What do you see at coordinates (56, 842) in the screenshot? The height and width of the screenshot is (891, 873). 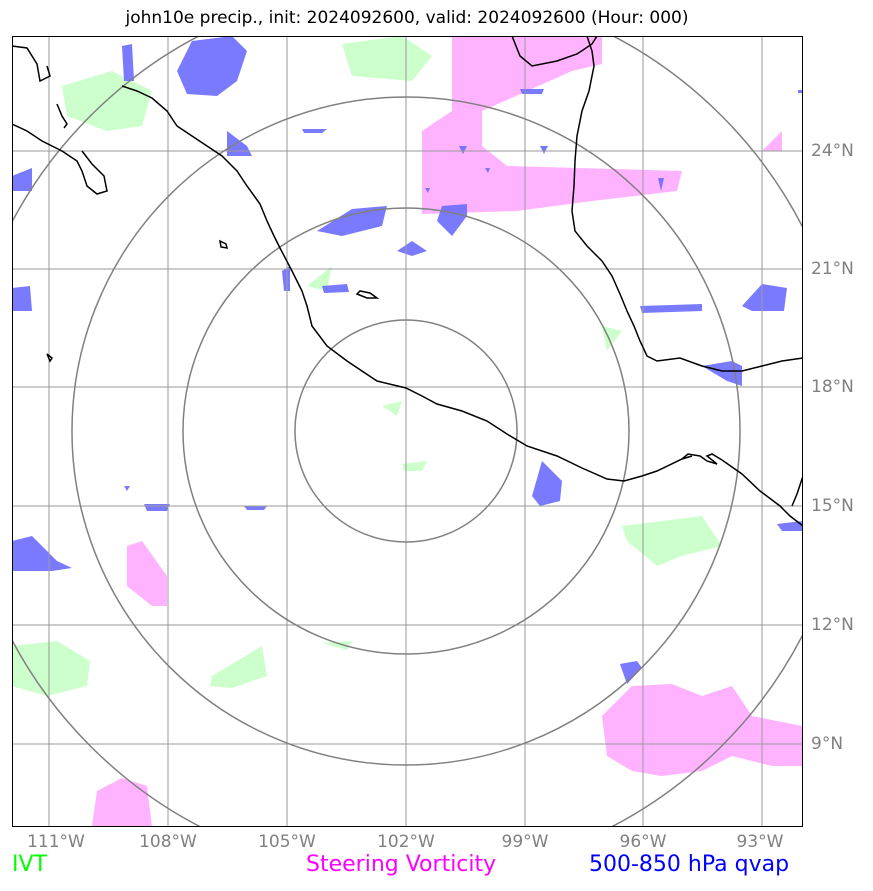 I see `longitude-label-111w: 111°W` at bounding box center [56, 842].